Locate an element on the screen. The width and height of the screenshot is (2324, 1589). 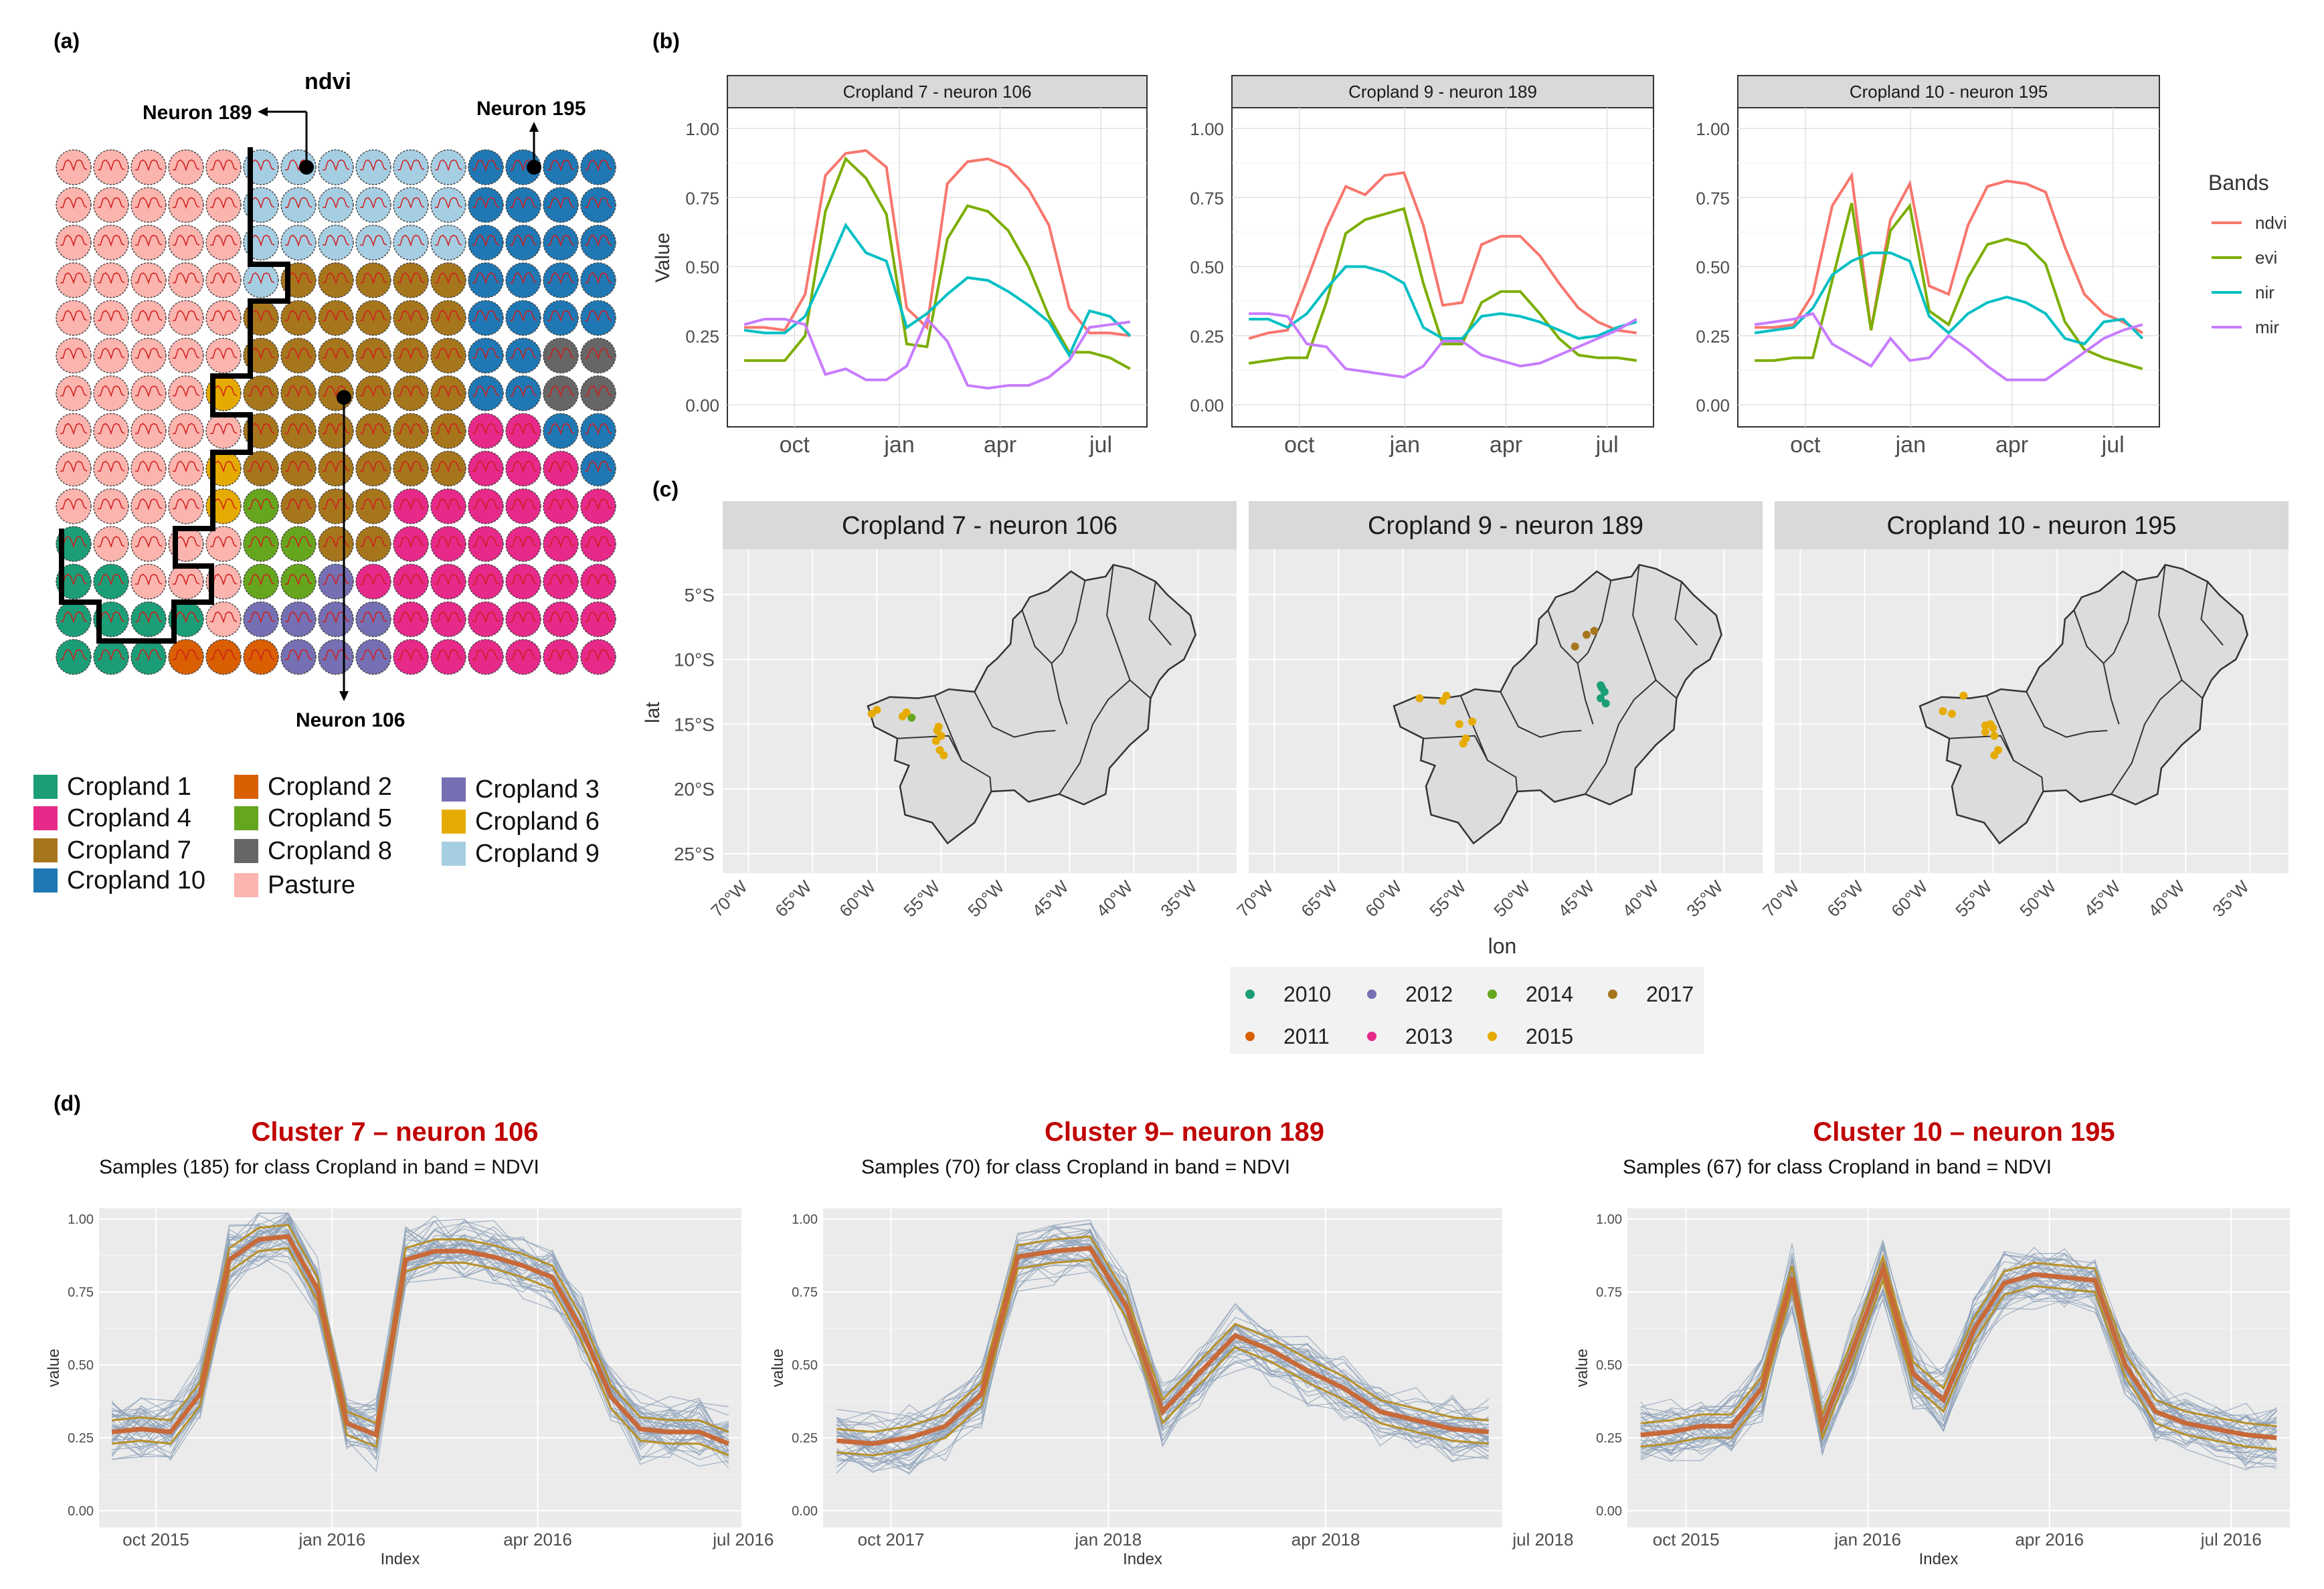
x-tick-label: 70°W is located at coordinates (729, 899).